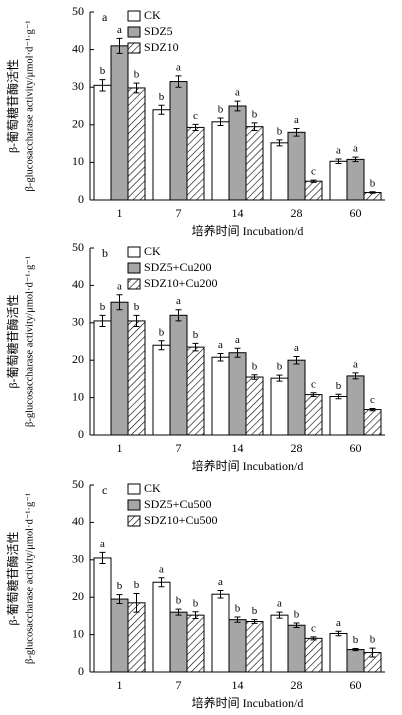 This screenshot has height=715, width=402. Describe the element at coordinates (152, 251) in the screenshot. I see `legend-label: CK` at that location.